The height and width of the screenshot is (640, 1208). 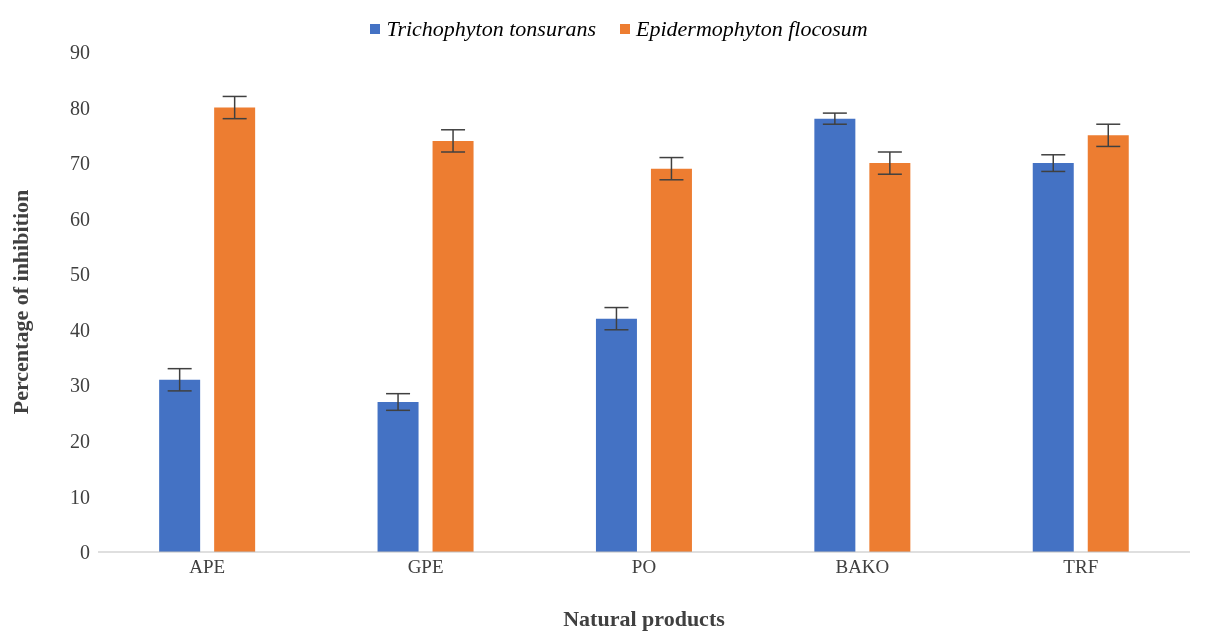 What do you see at coordinates (20, 302) in the screenshot?
I see `y-axis-title: Percentage of inhibition` at bounding box center [20, 302].